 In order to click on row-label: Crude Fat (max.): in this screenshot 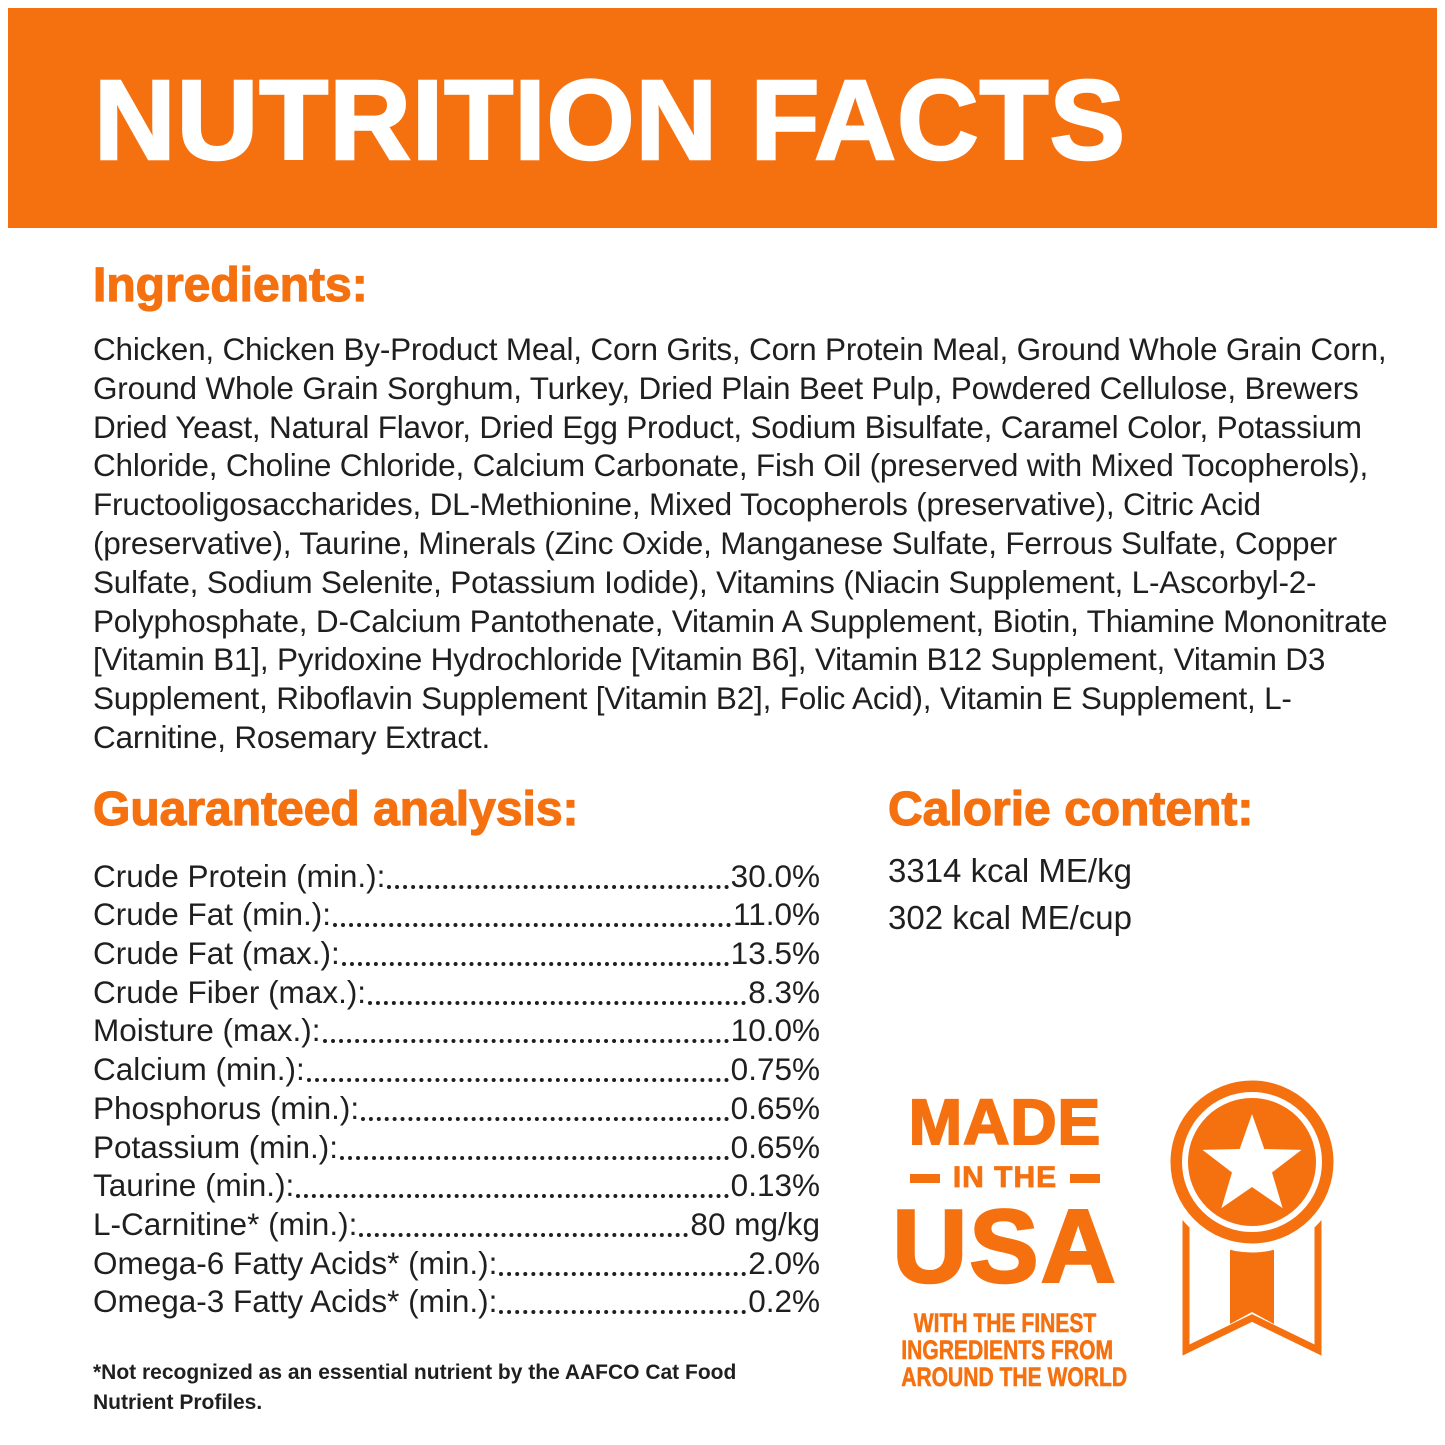, I will do `click(216, 953)`.